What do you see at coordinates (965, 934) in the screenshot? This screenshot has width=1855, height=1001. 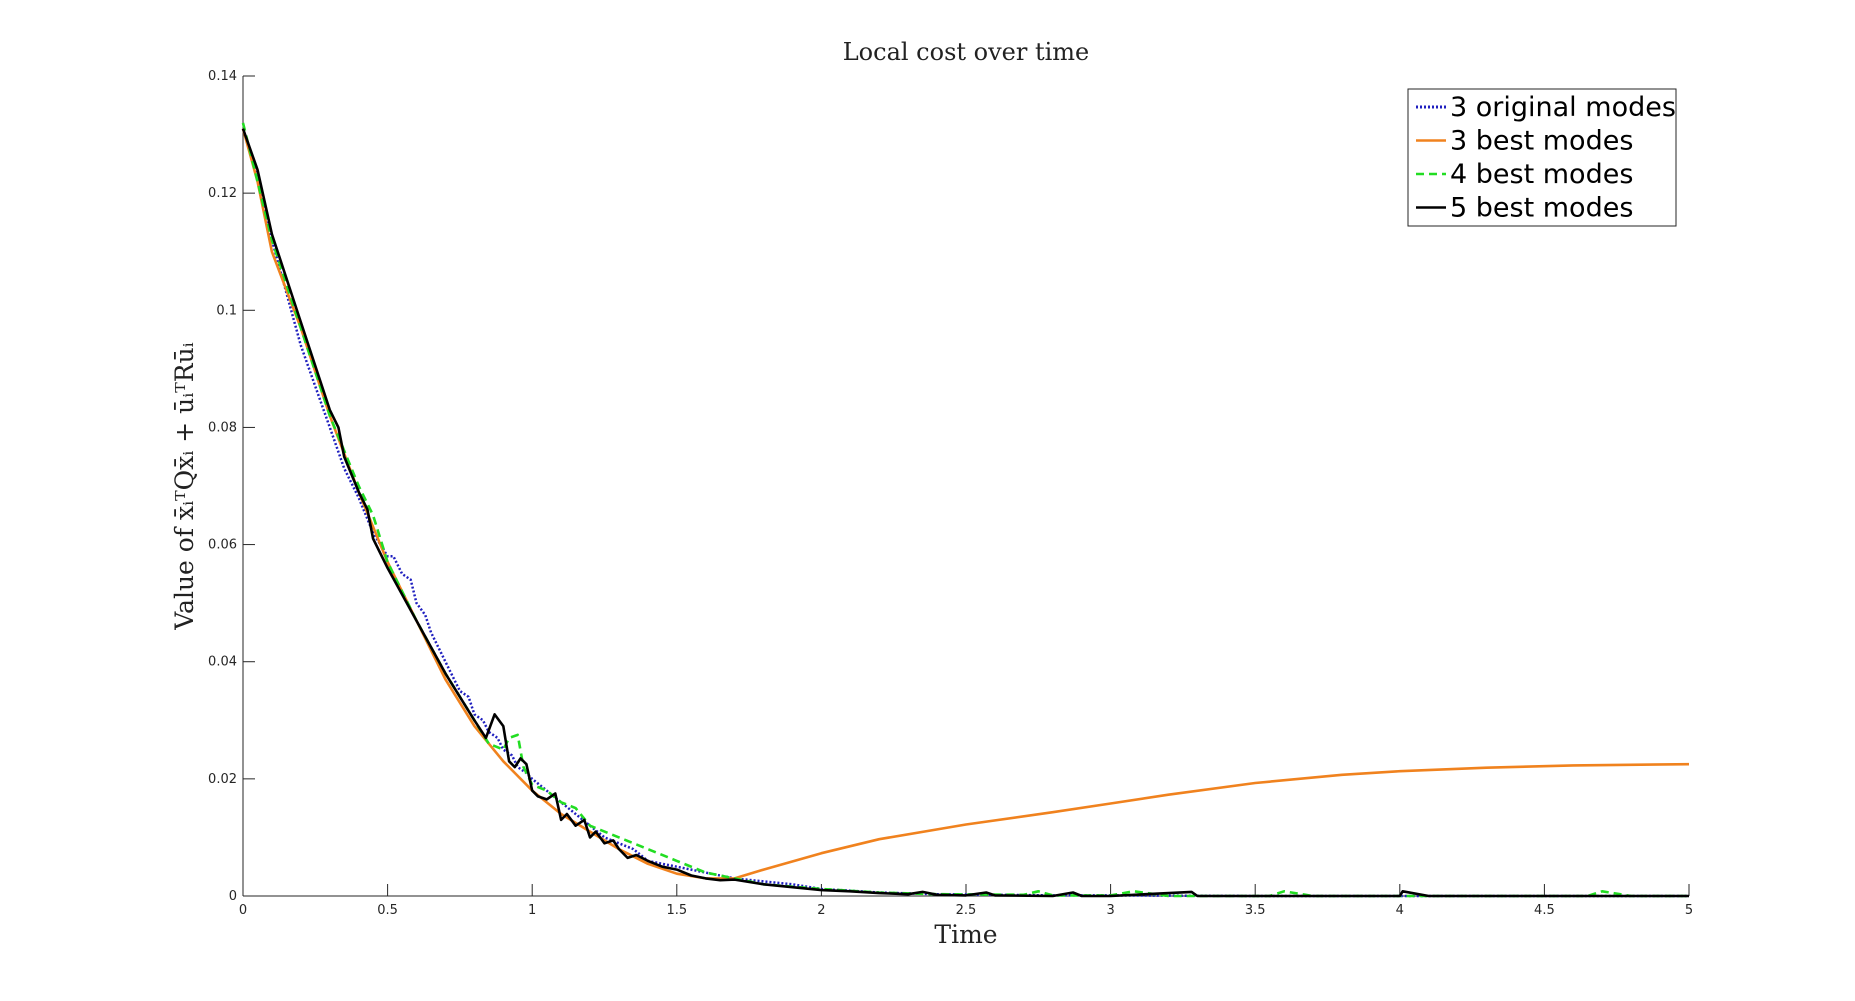 I see `x-axis-label: Time` at bounding box center [965, 934].